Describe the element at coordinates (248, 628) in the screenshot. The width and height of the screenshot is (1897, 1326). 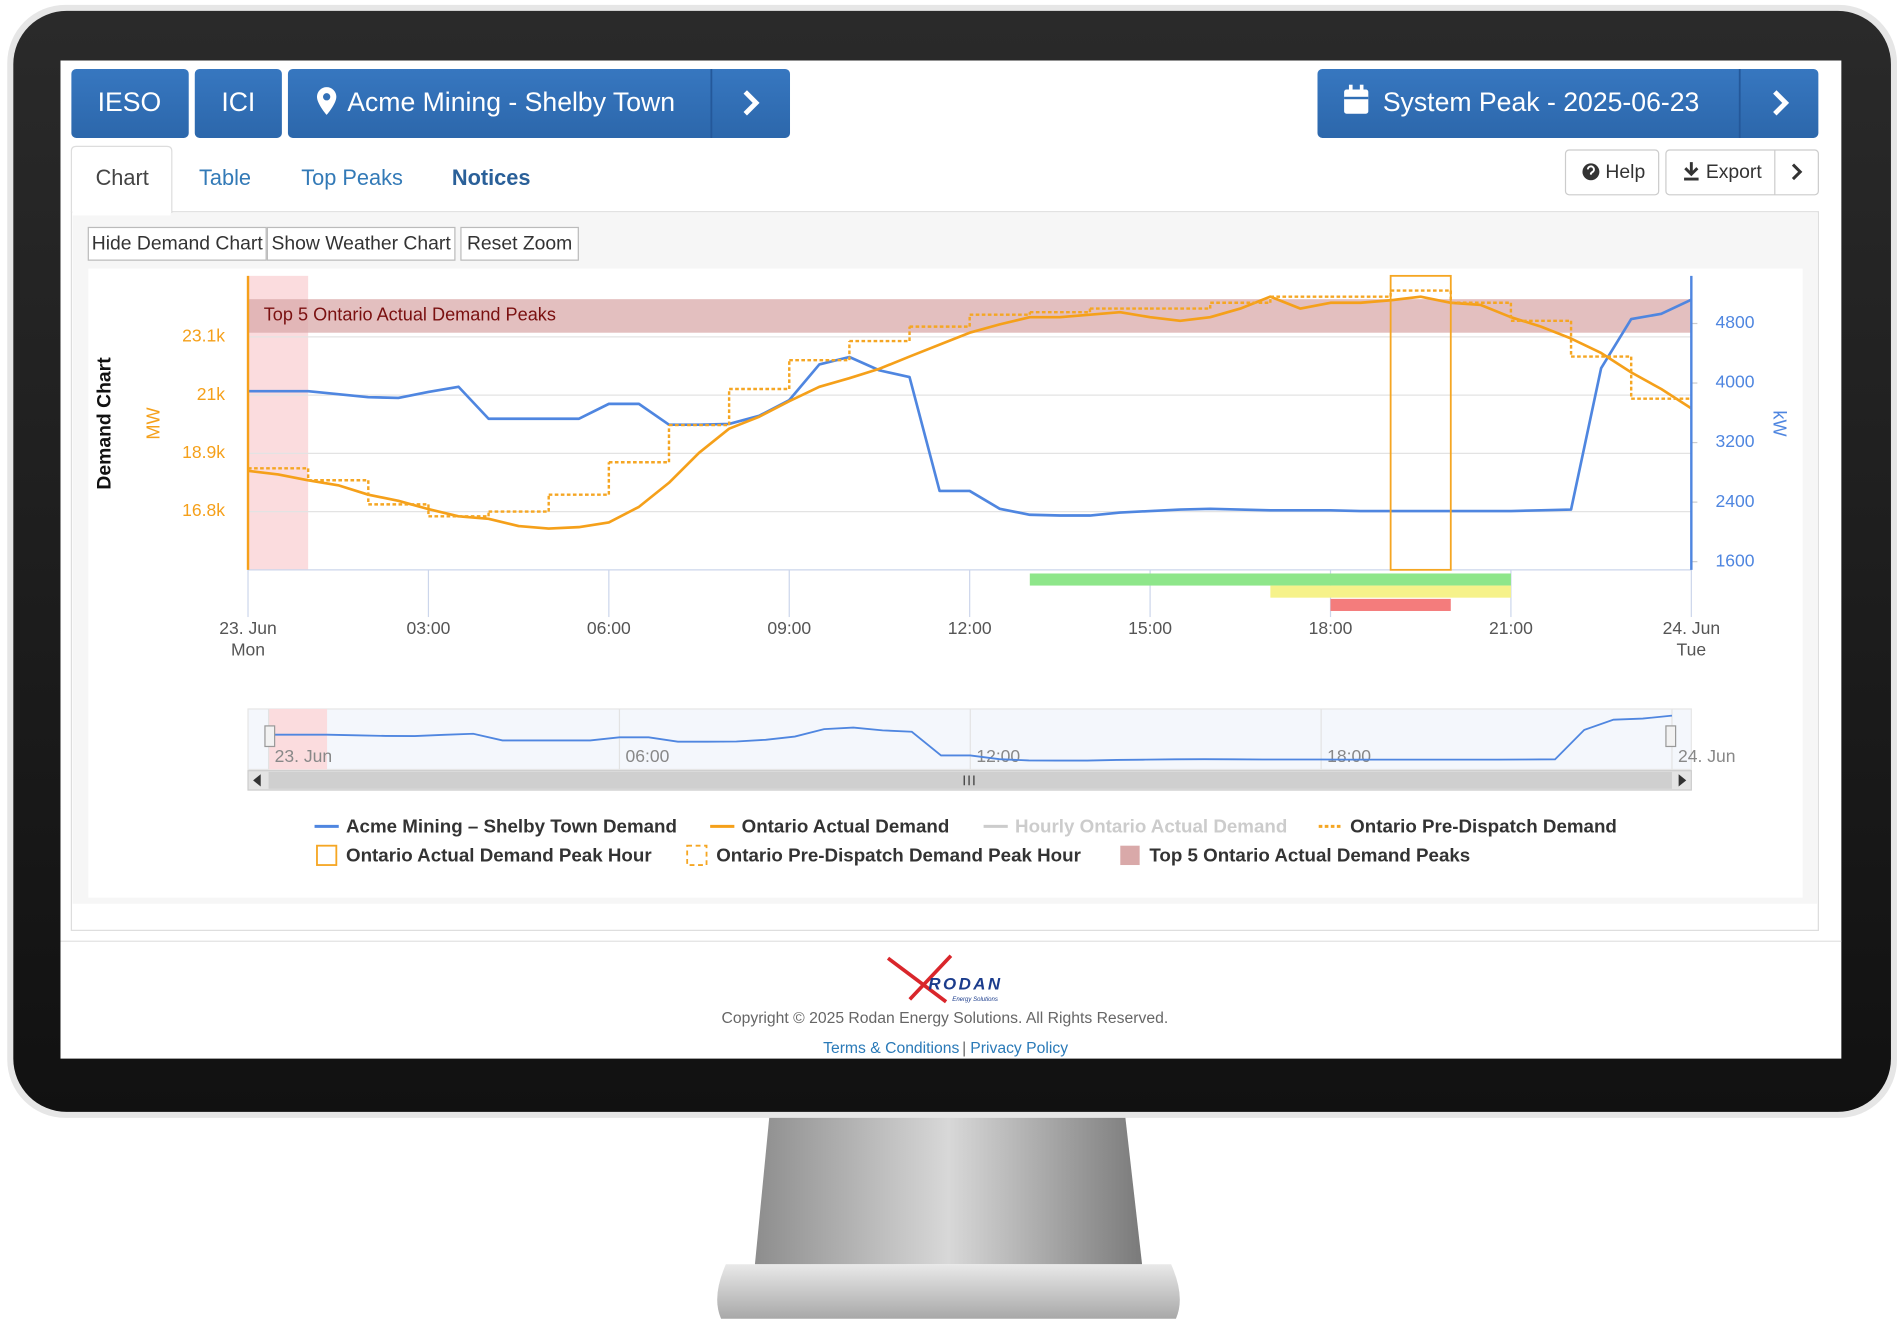
I see `x-tick-label: 23. Jun` at that location.